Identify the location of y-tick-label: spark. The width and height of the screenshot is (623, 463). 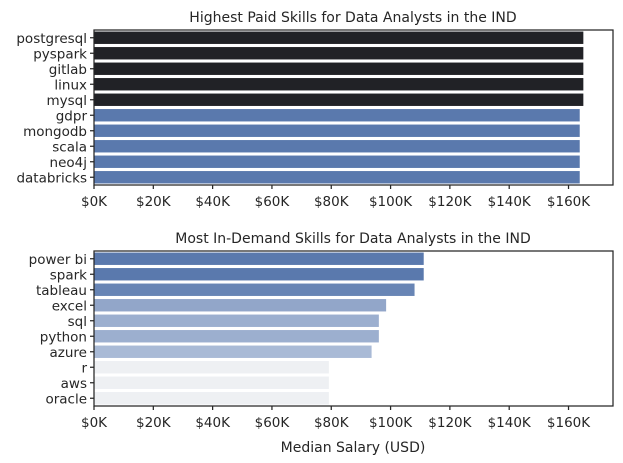
(68, 275).